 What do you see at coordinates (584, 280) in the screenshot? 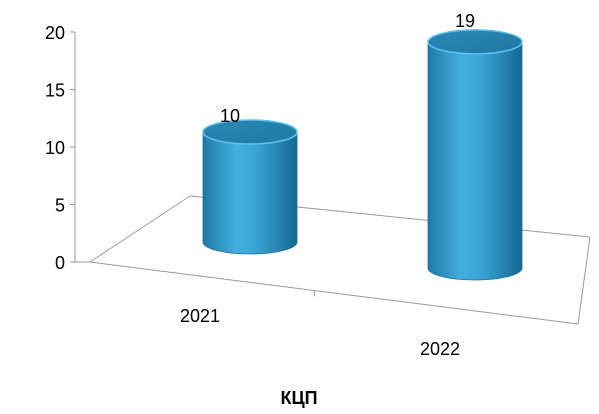
I see `floor-right-edge` at bounding box center [584, 280].